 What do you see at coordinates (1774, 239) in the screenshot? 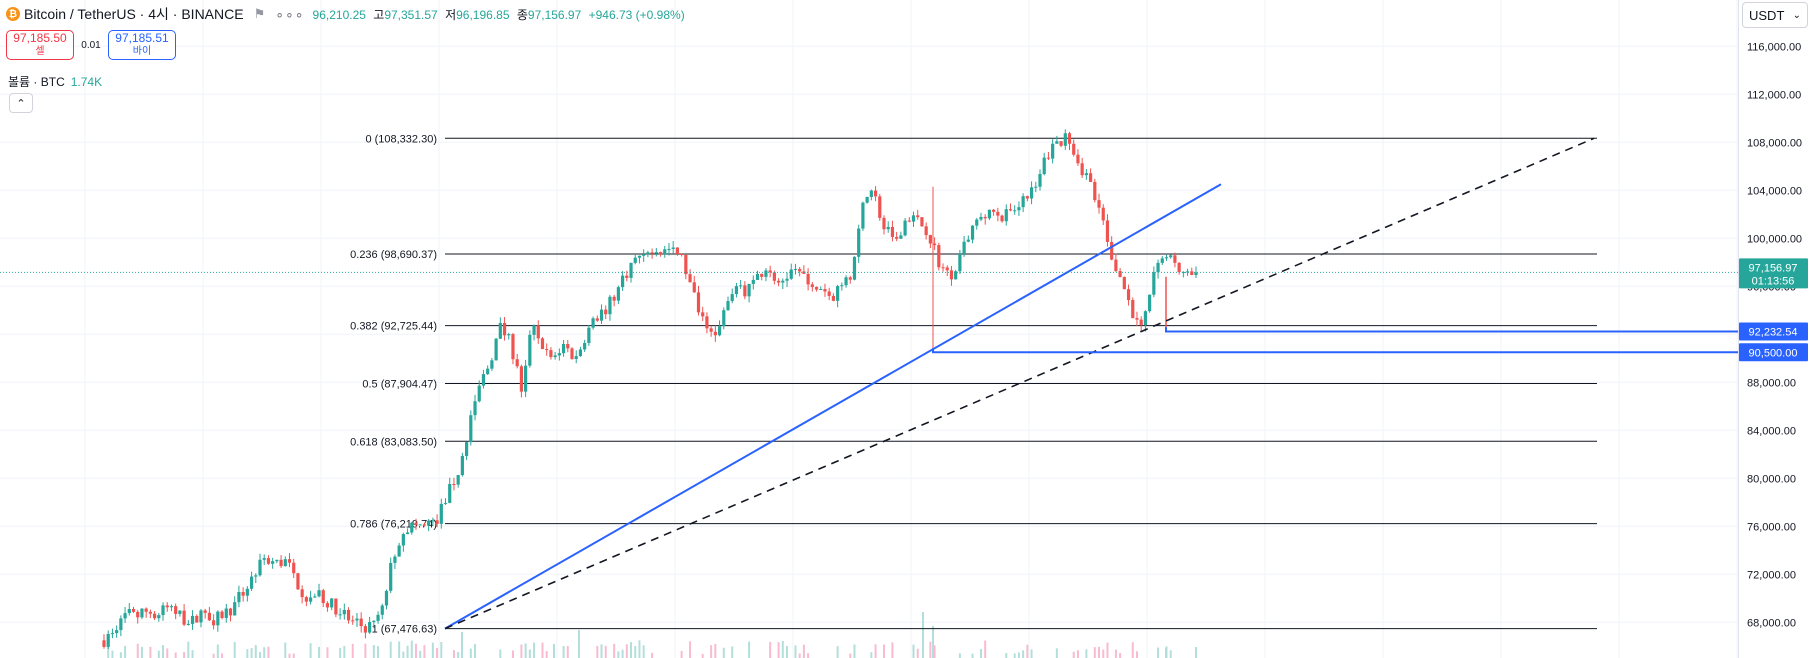
I see `y-tick-label: 100,000.00` at bounding box center [1774, 239].